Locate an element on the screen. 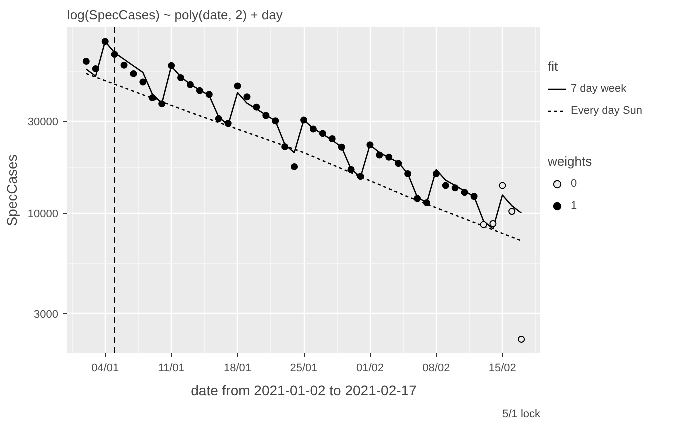 The image size is (688, 425). x-tick-label: 01/02 is located at coordinates (370, 368).